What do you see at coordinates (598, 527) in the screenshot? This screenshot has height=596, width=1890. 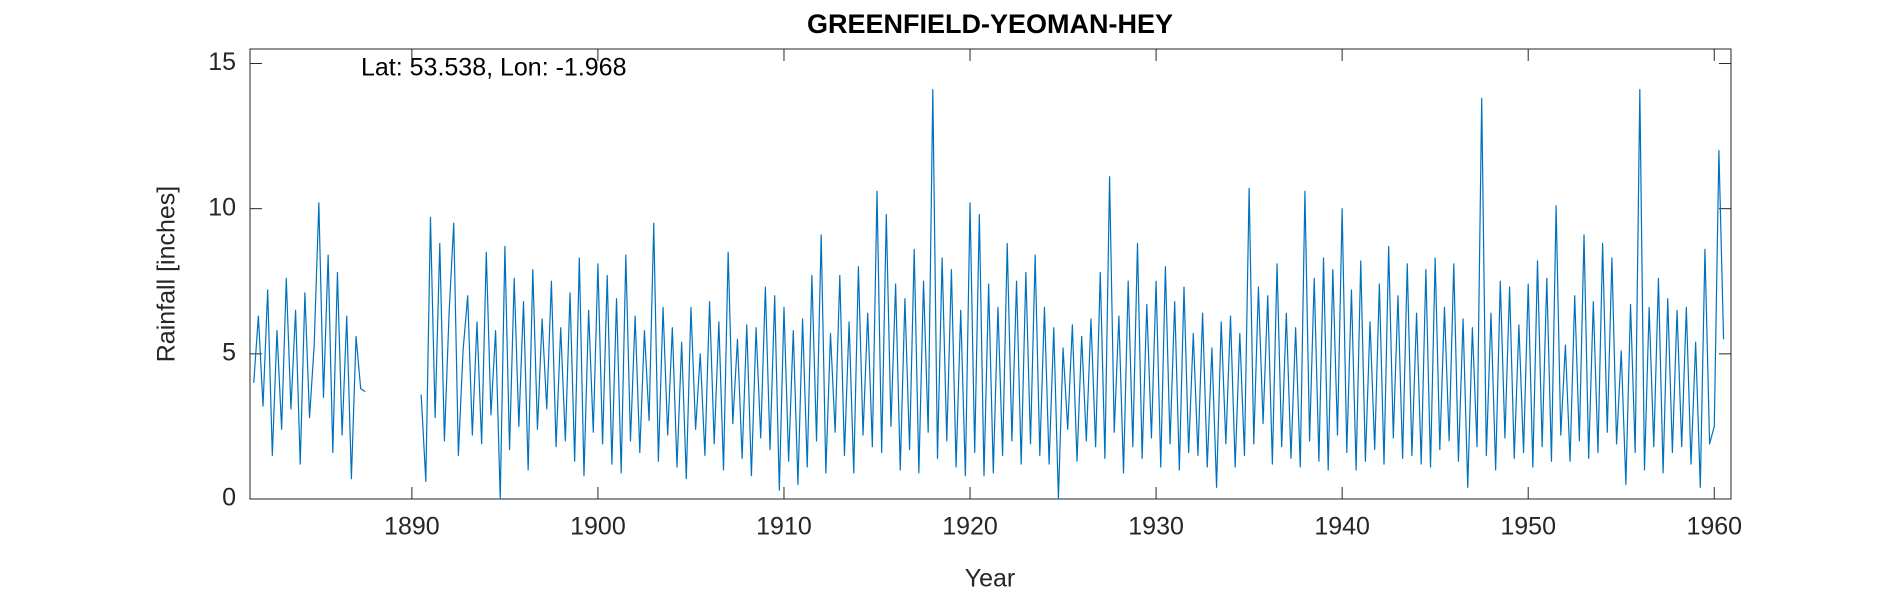 I see `x-tick-label: 1900` at bounding box center [598, 527].